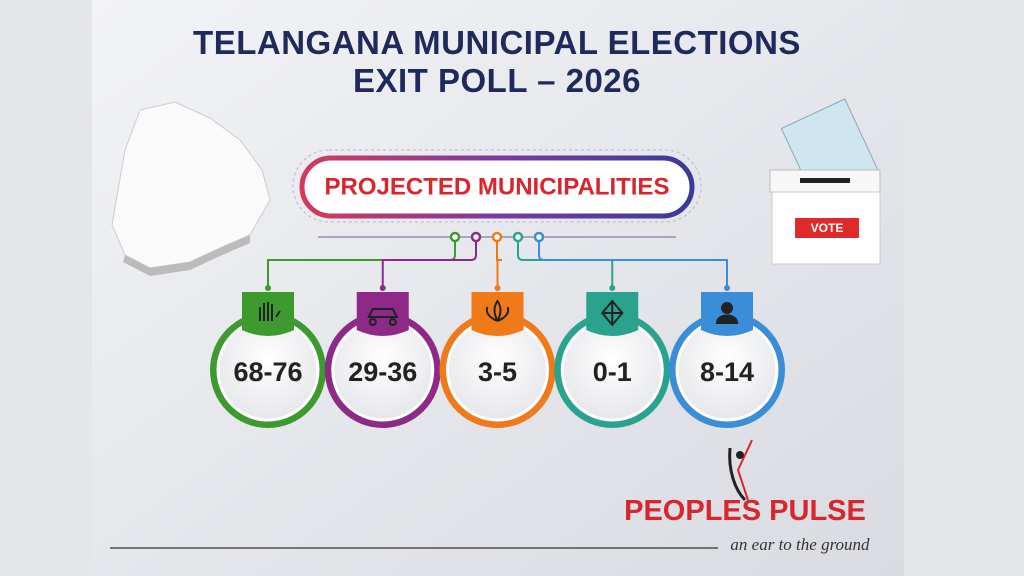 The width and height of the screenshot is (1024, 576). I want to click on title-line-1: TELANGANA MUNICIPAL ELECTIONS, so click(497, 42).